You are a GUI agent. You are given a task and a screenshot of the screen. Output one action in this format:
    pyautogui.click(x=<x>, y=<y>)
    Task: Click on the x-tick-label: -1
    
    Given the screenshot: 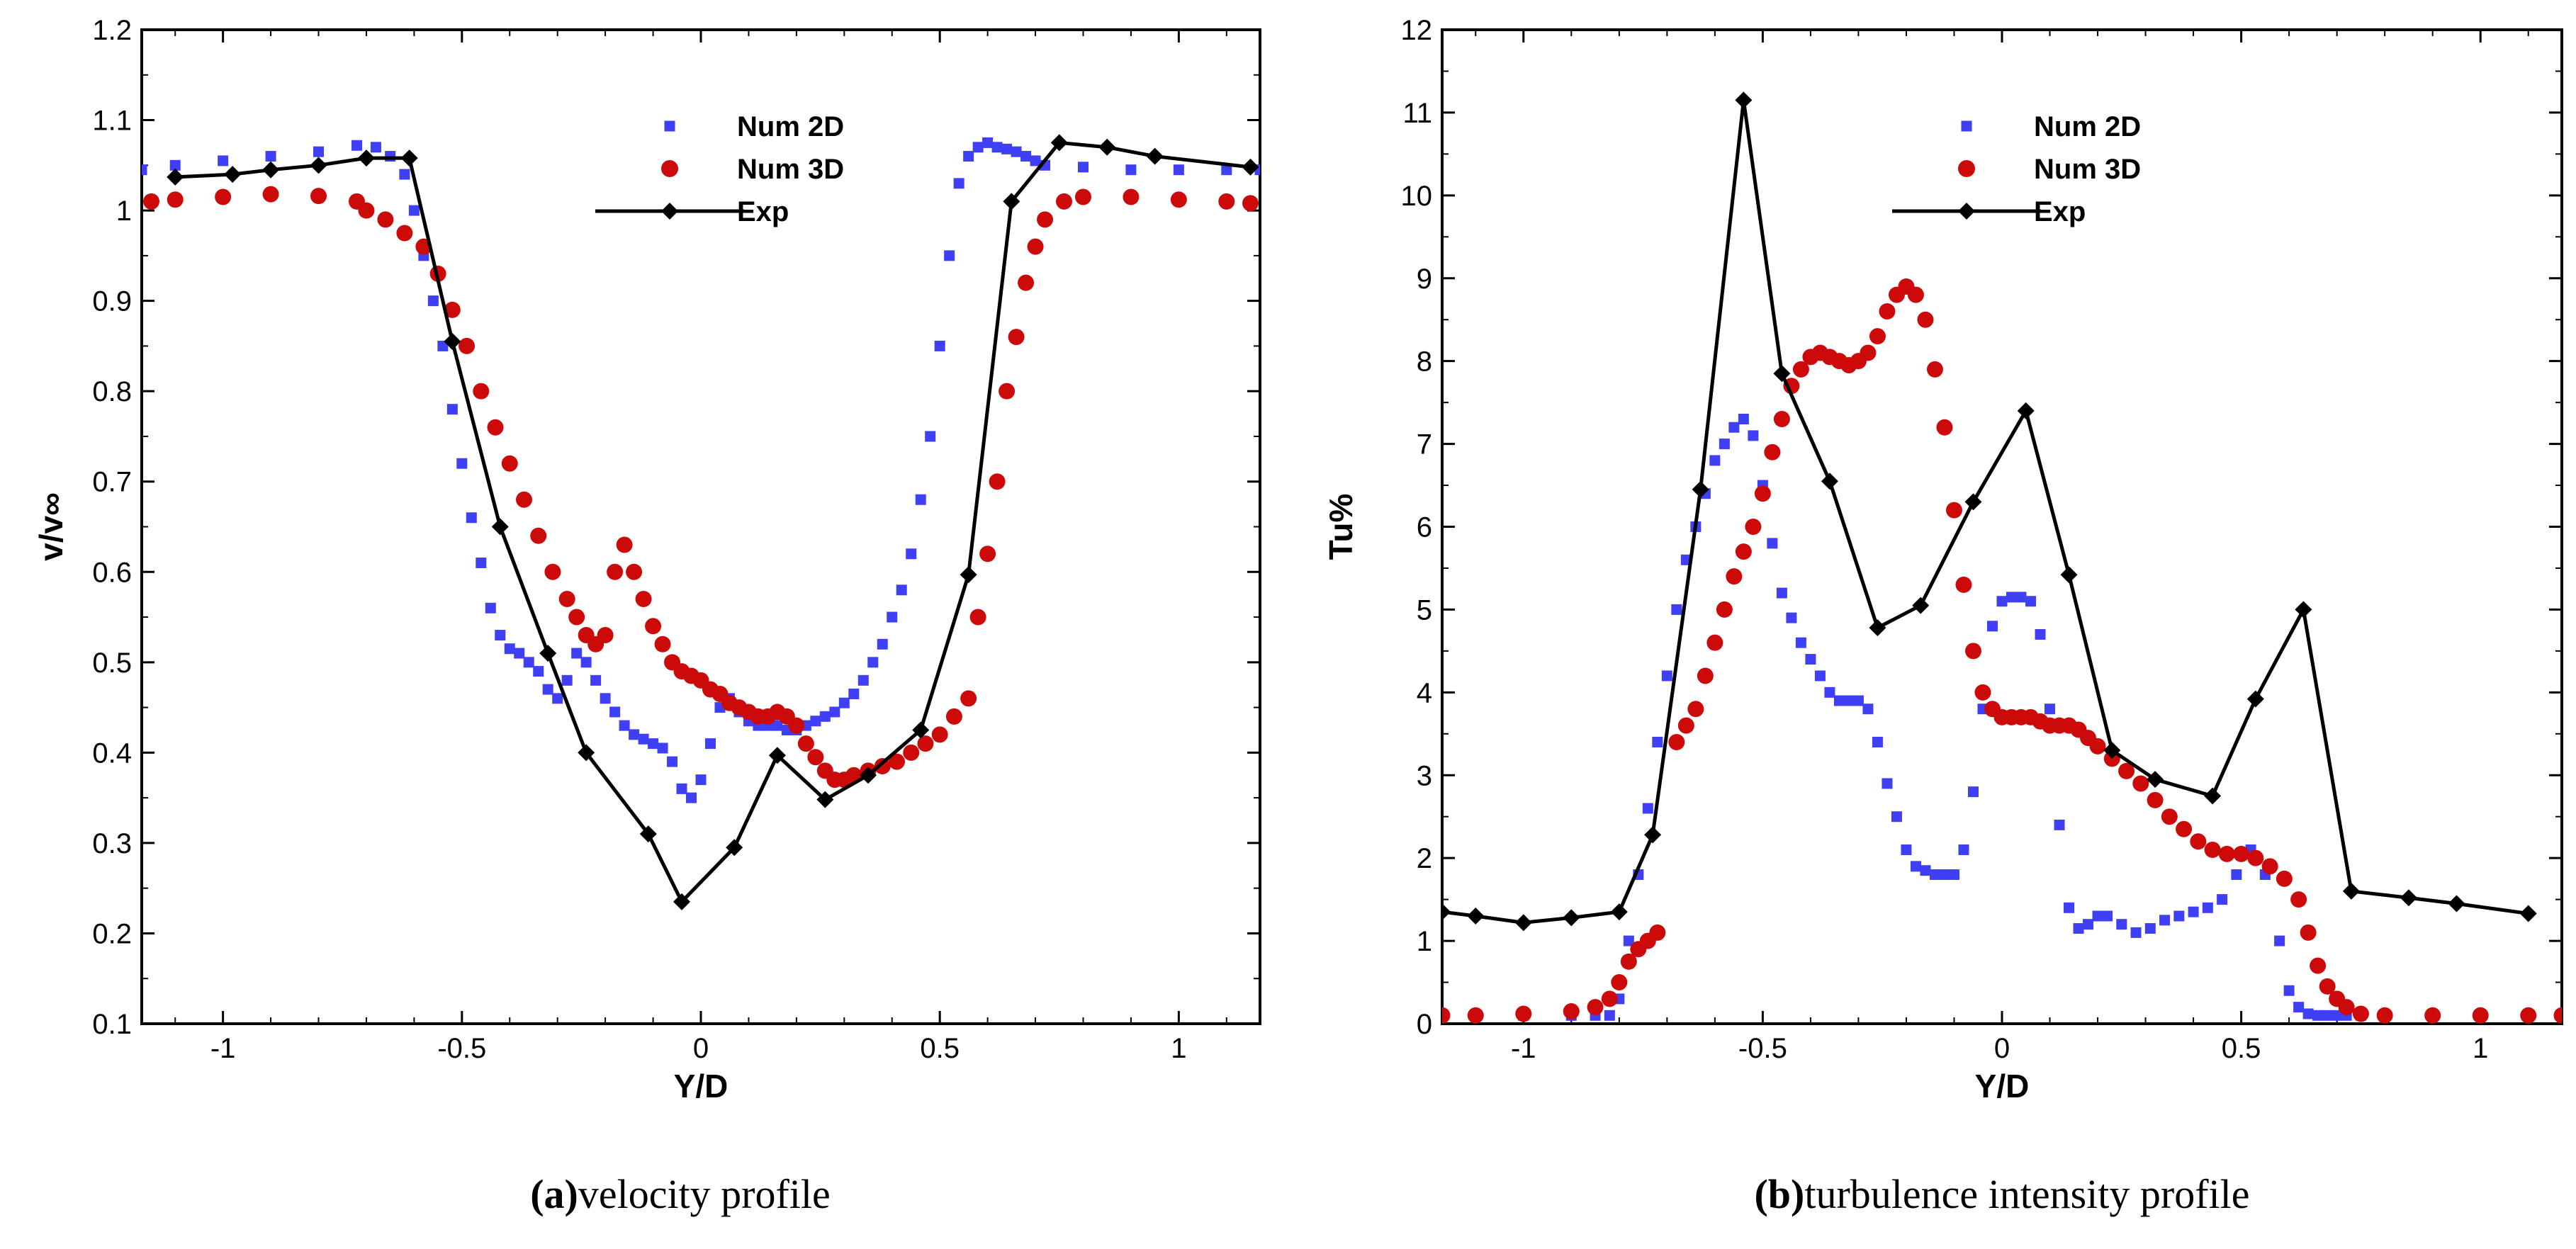 What is the action you would take?
    pyautogui.click(x=1523, y=1048)
    